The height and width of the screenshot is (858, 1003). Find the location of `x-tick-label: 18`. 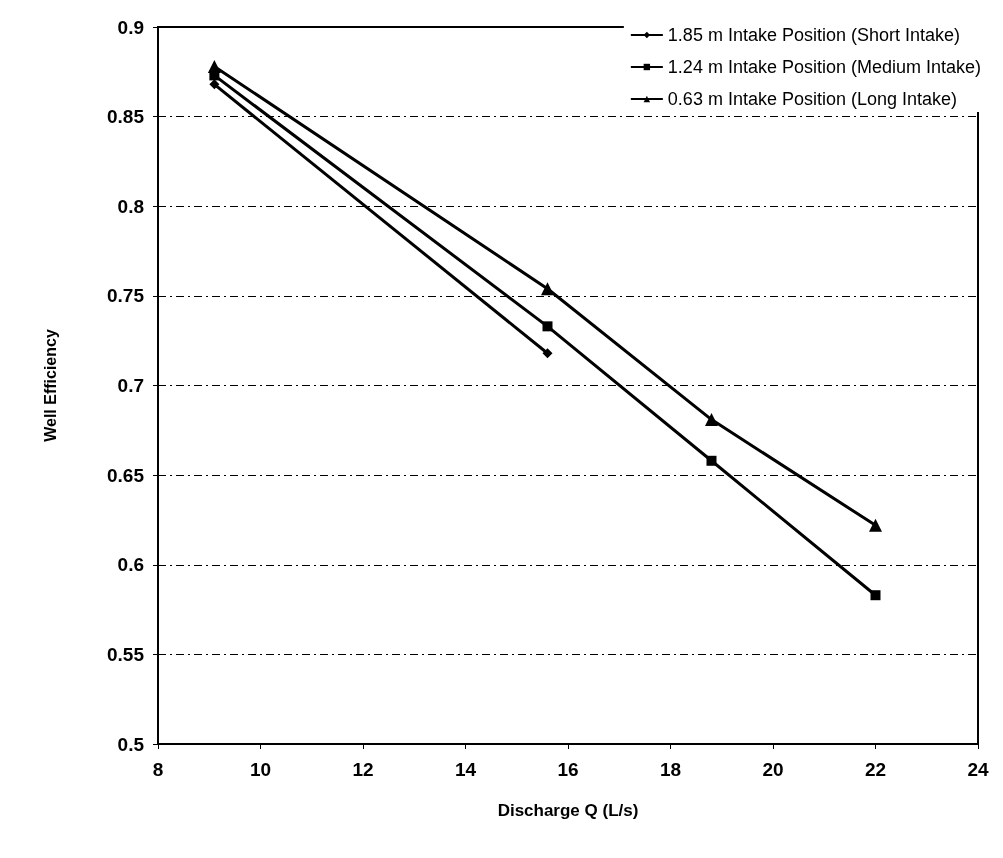

x-tick-label: 18 is located at coordinates (670, 769).